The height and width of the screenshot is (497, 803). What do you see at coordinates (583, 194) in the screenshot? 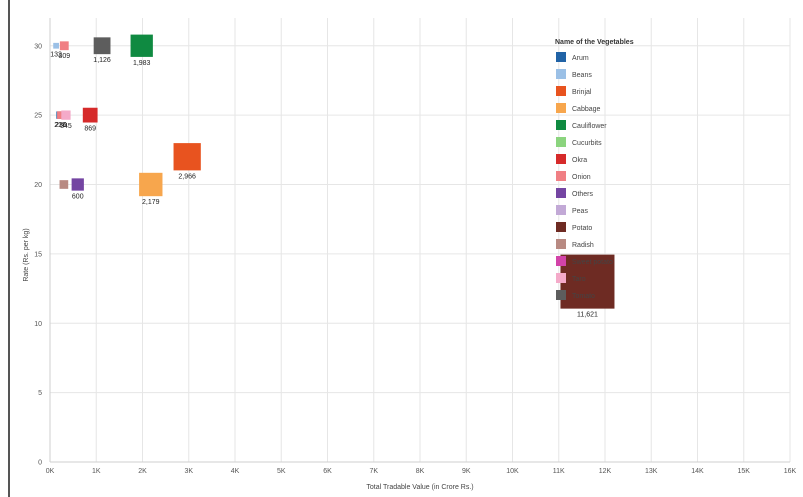
I see `legend-label: Others` at bounding box center [583, 194].